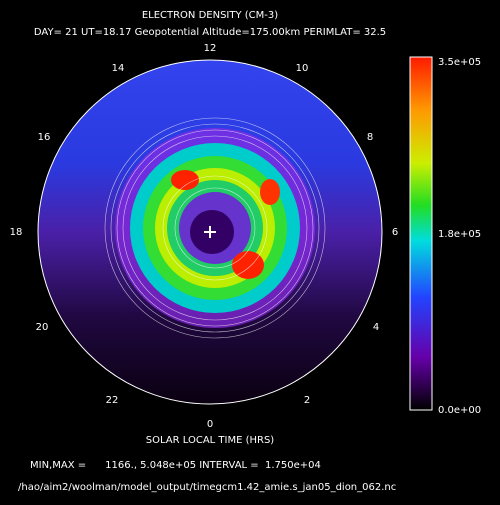 The width and height of the screenshot is (500, 505). I want to click on hour-label: 22, so click(112, 400).